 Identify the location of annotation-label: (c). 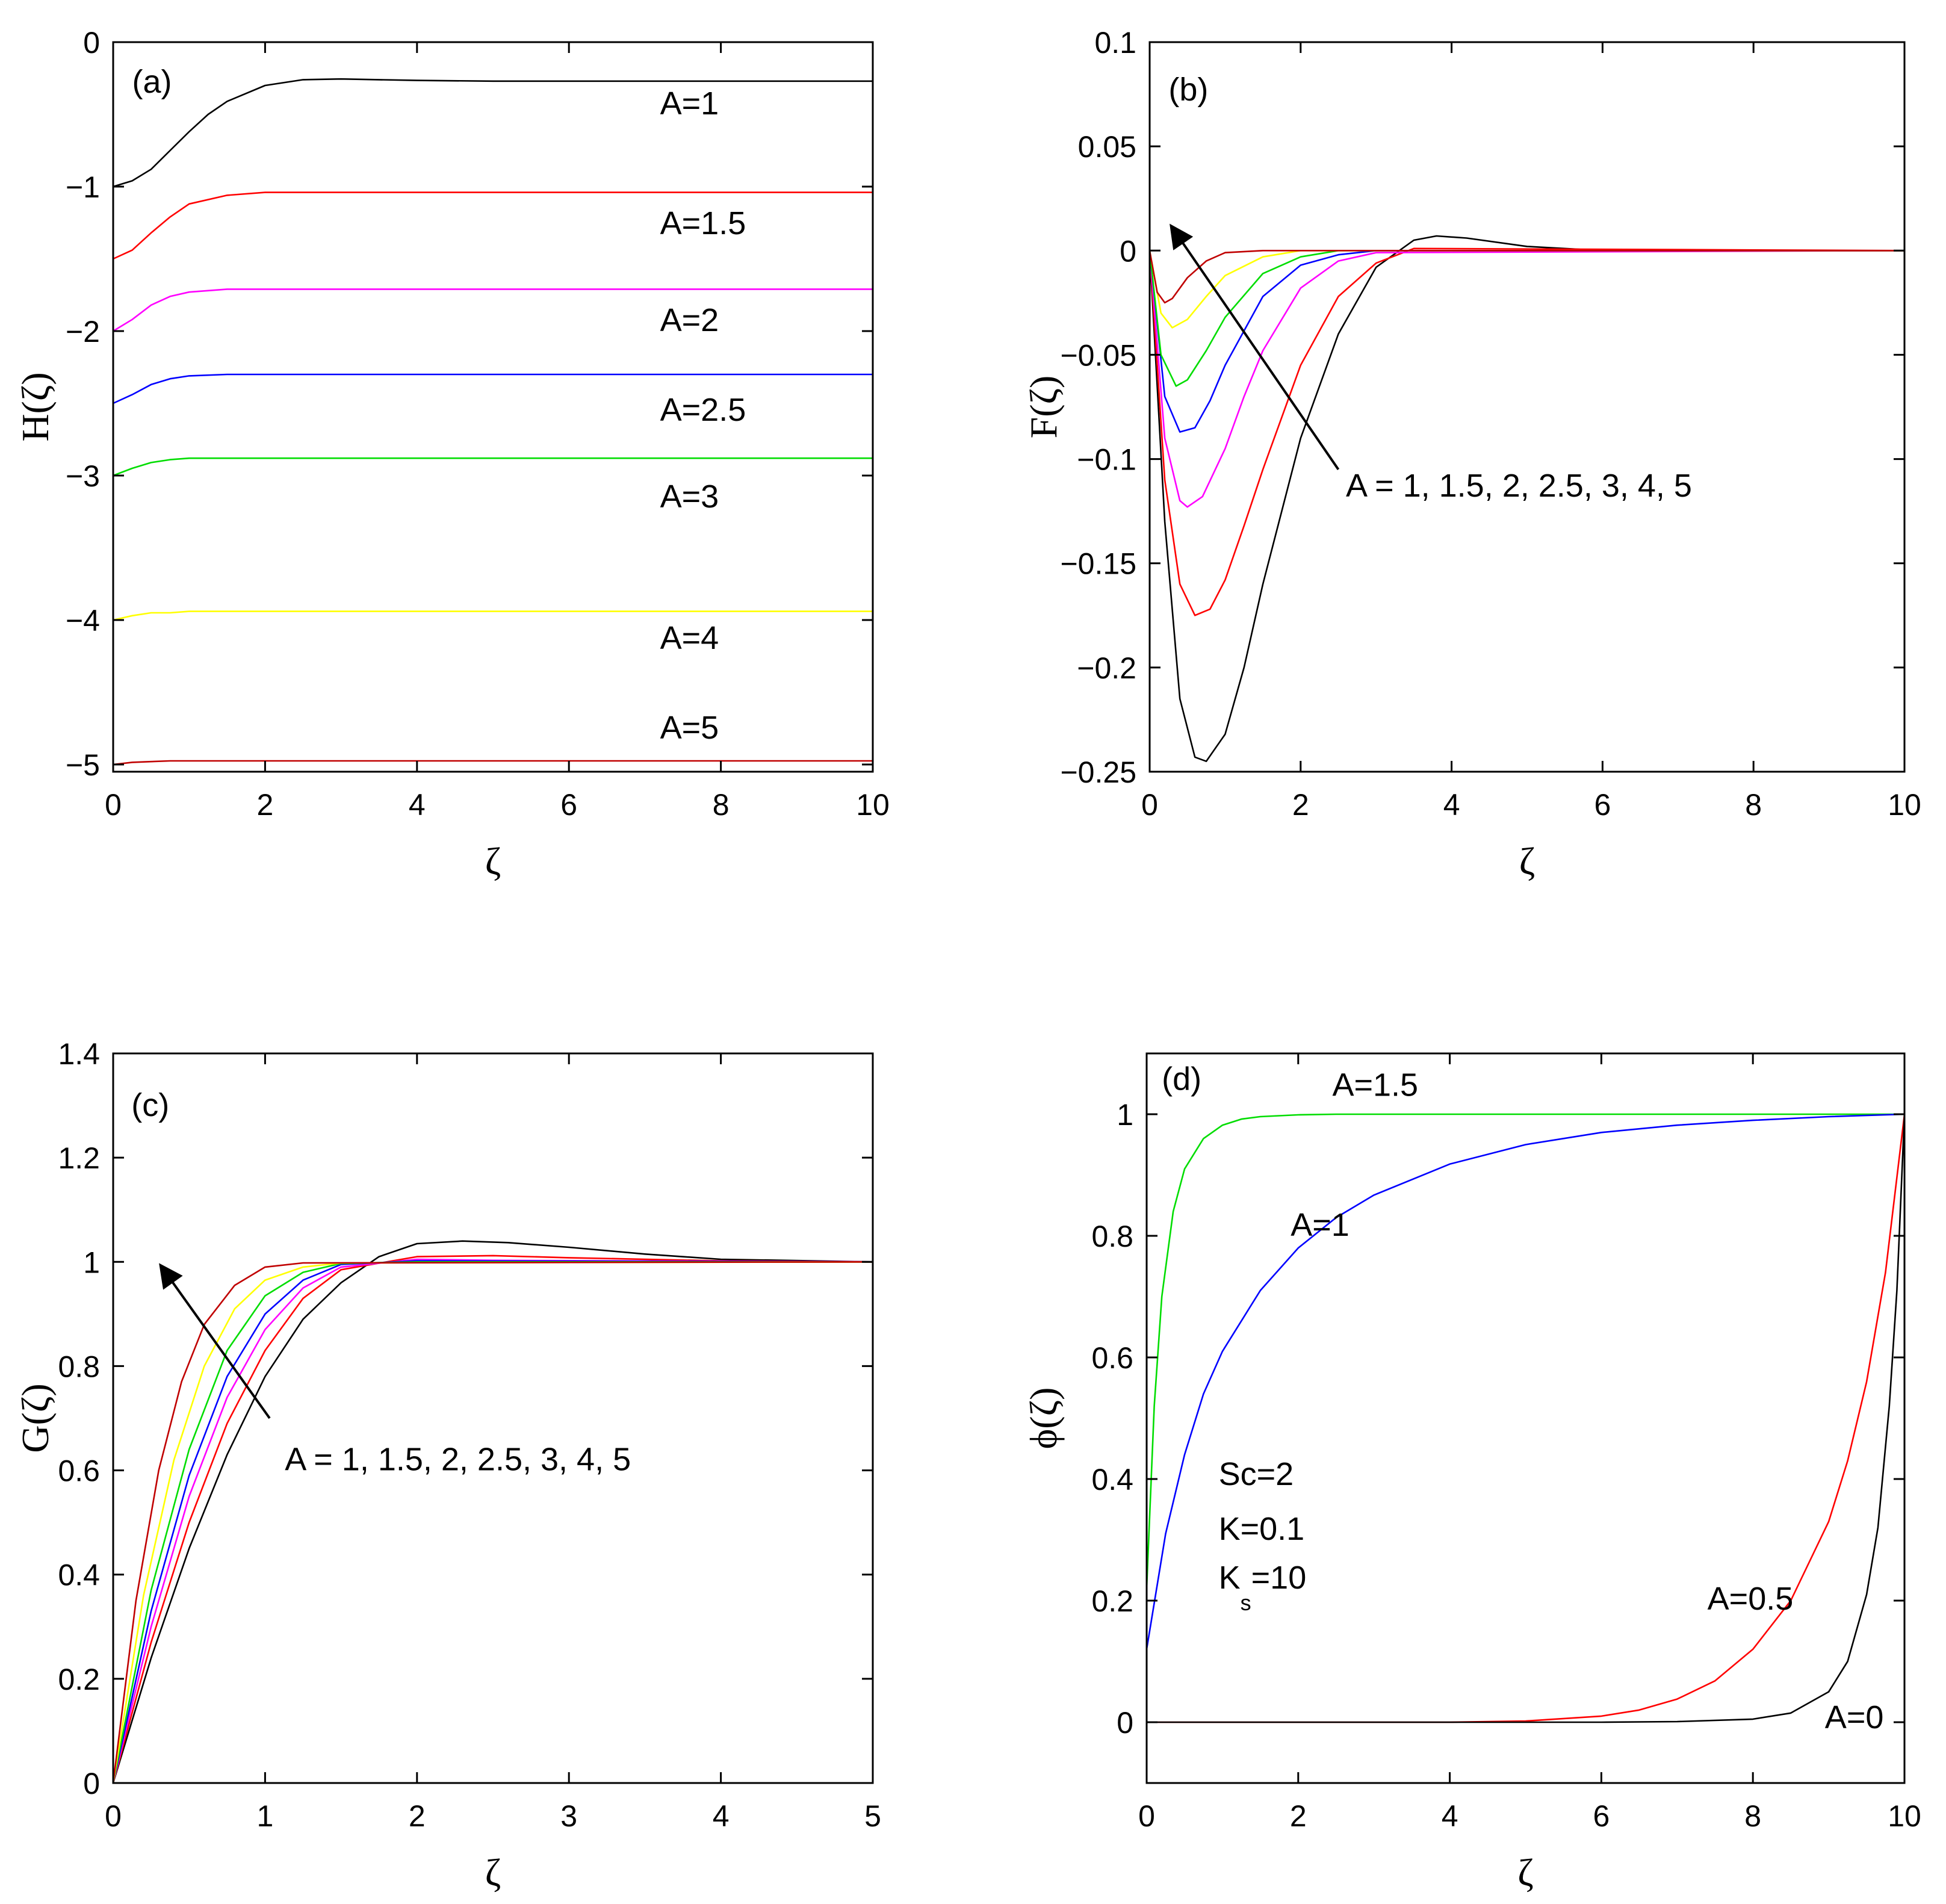
(150, 1105).